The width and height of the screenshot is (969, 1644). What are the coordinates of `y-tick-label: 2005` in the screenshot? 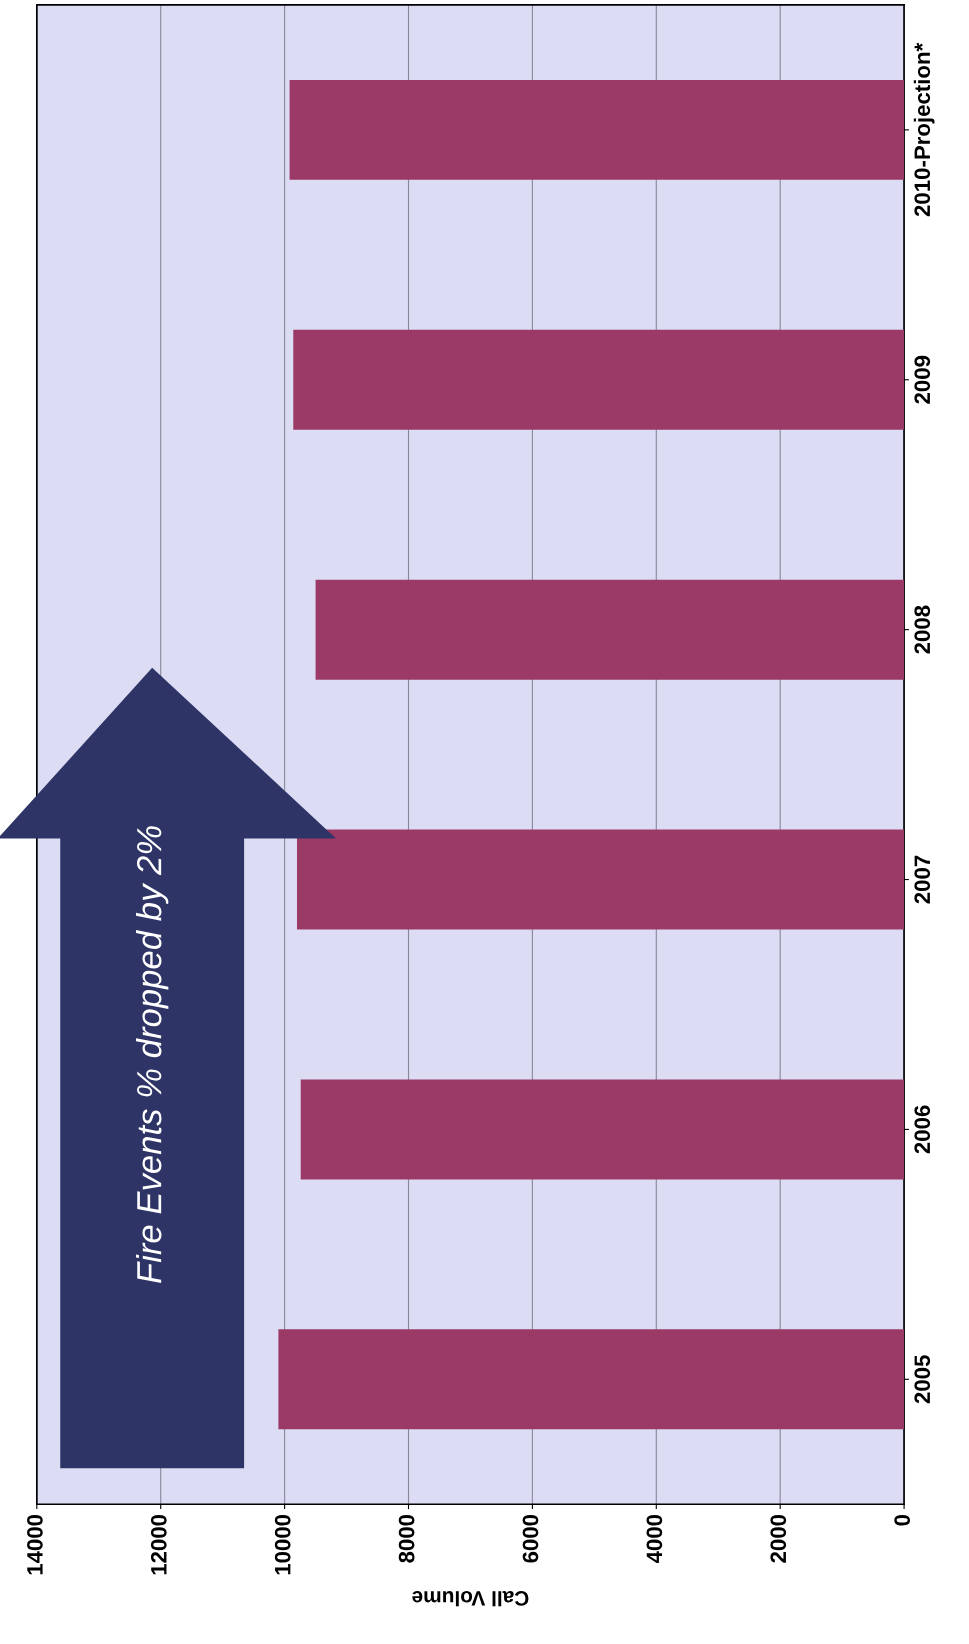 It's located at (922, 1379).